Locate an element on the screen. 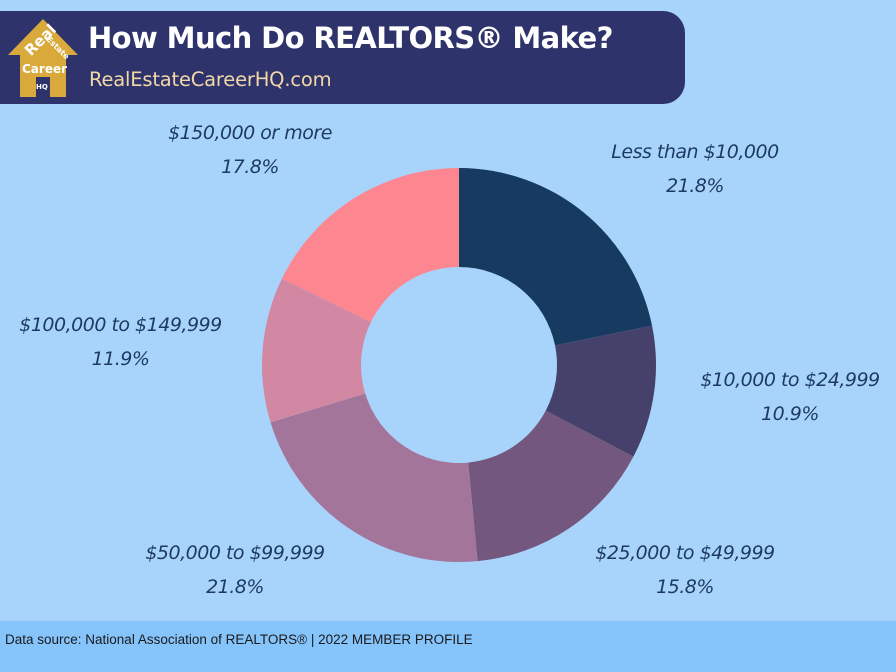 The width and height of the screenshot is (896, 672). site-url: RealEstateCareerHQ.com is located at coordinates (210, 79).